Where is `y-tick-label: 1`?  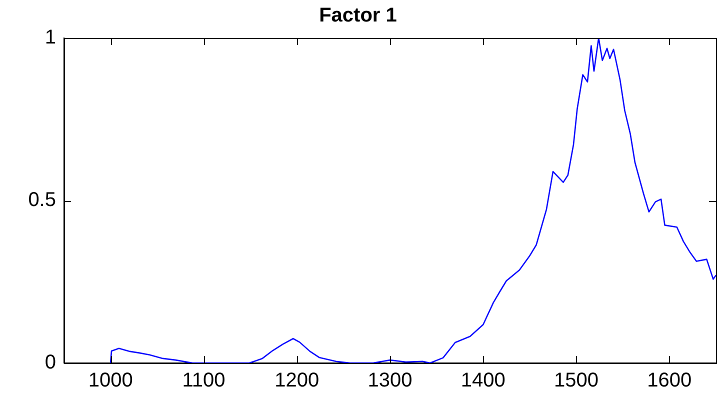
y-tick-label: 1 is located at coordinates (50, 37).